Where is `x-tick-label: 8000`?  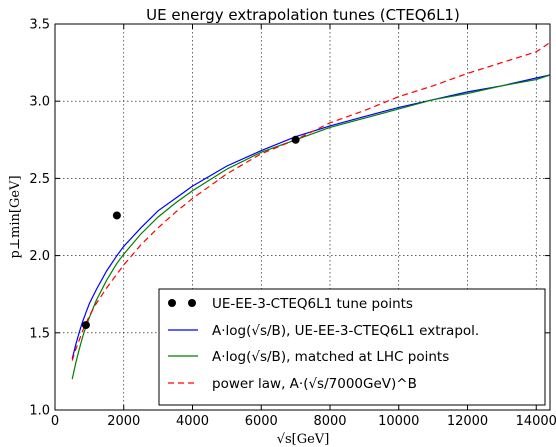 x-tick-label: 8000 is located at coordinates (329, 421).